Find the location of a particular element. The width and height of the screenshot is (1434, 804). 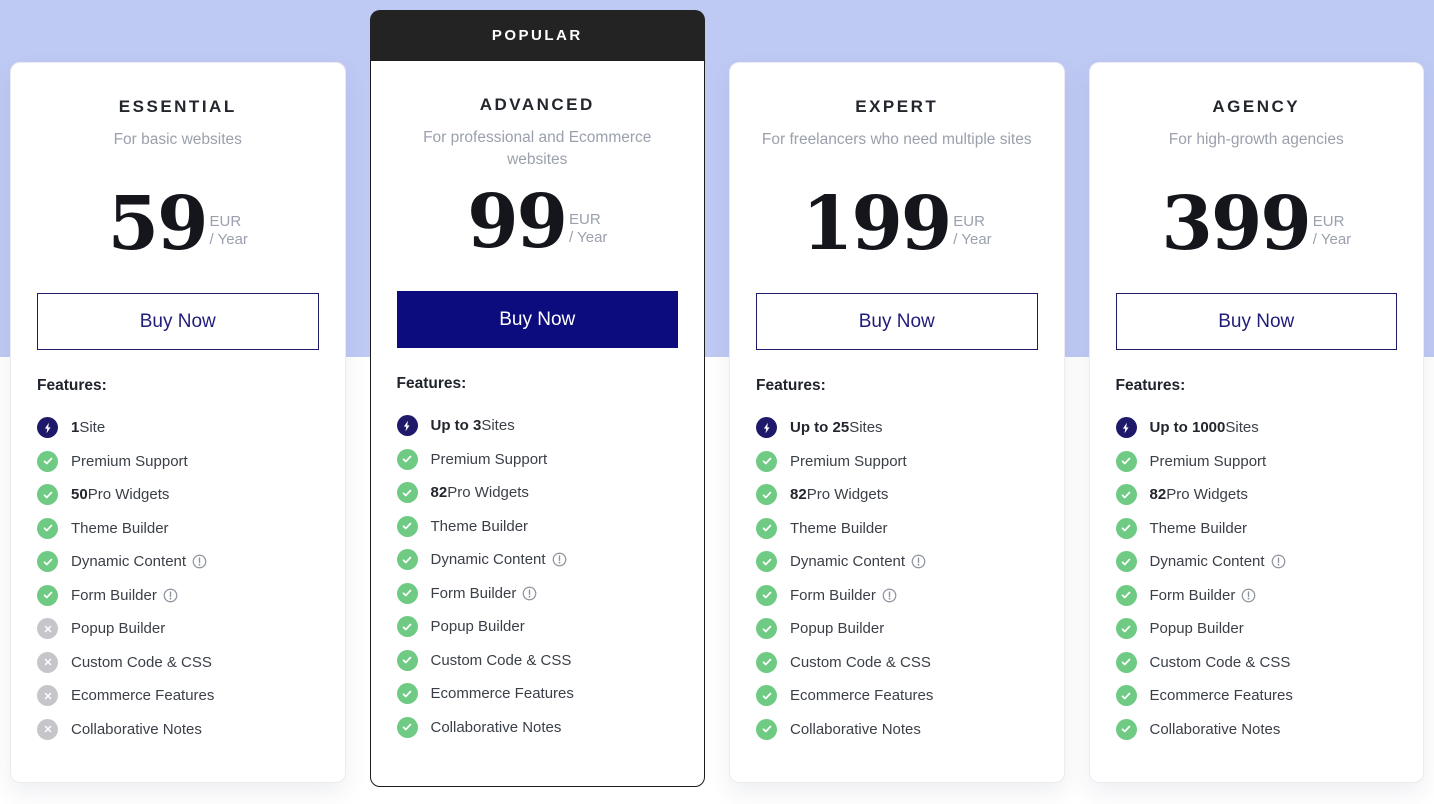

feature-label: Popup Builder is located at coordinates (477, 626).